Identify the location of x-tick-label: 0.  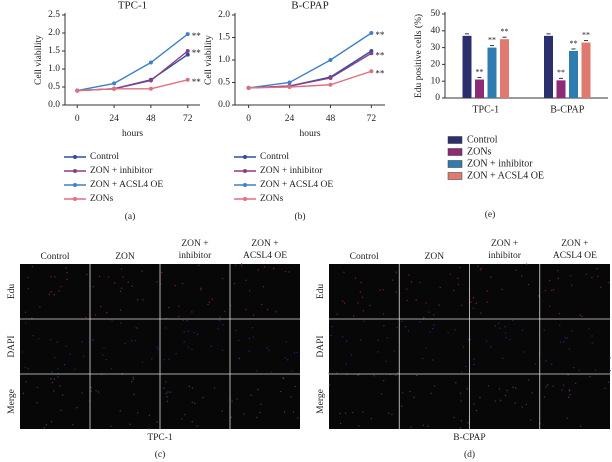
(248, 119).